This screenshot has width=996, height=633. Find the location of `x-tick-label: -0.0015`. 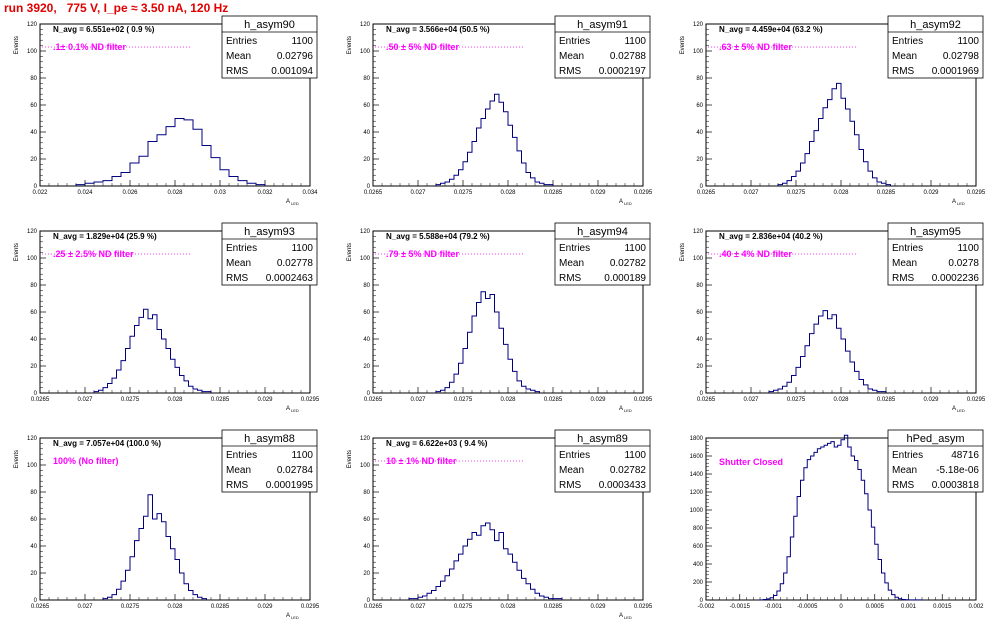

x-tick-label: -0.0015 is located at coordinates (740, 607).